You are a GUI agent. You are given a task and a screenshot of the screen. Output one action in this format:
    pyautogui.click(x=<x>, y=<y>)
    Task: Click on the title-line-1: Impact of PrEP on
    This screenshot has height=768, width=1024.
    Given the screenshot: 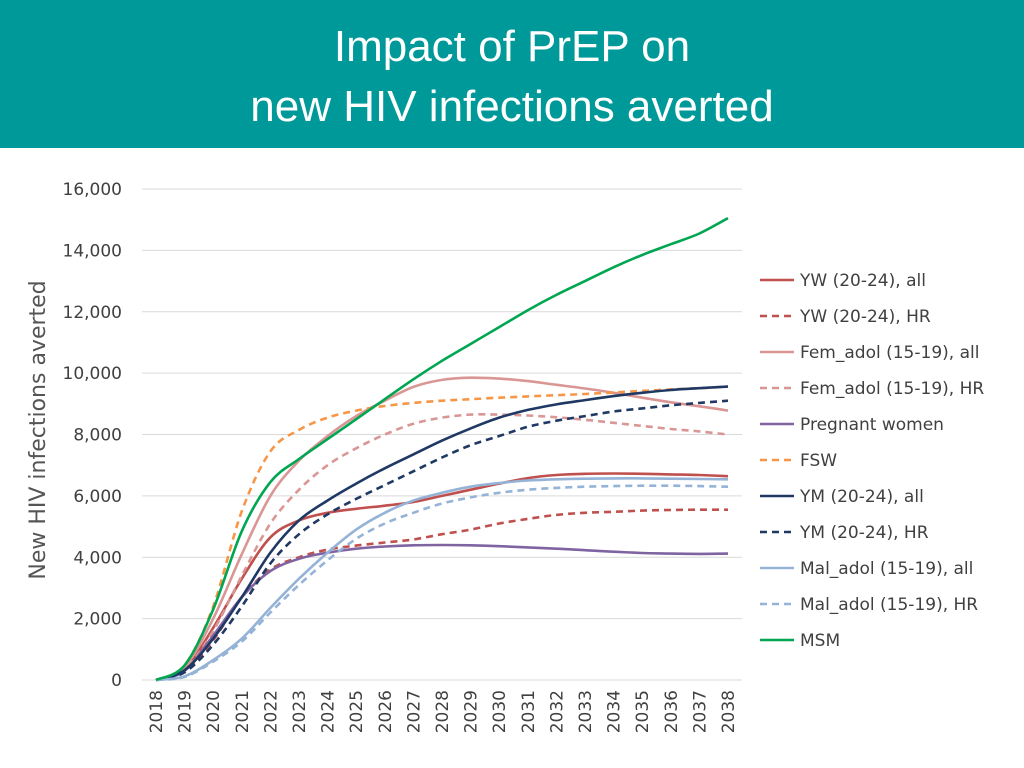 What is the action you would take?
    pyautogui.click(x=512, y=46)
    